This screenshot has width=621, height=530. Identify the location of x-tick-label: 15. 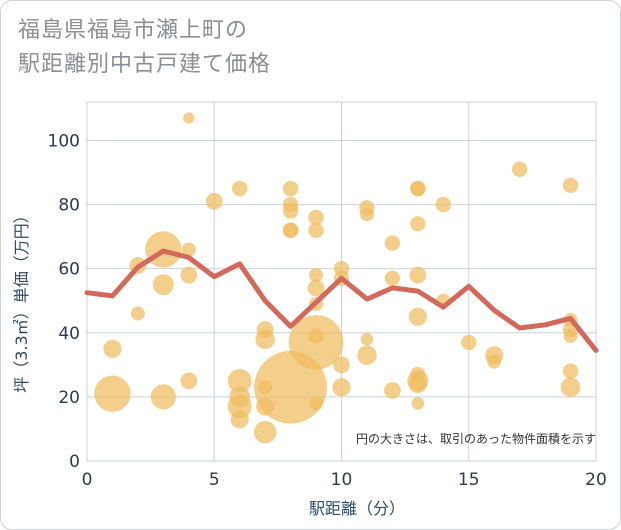
(469, 480).